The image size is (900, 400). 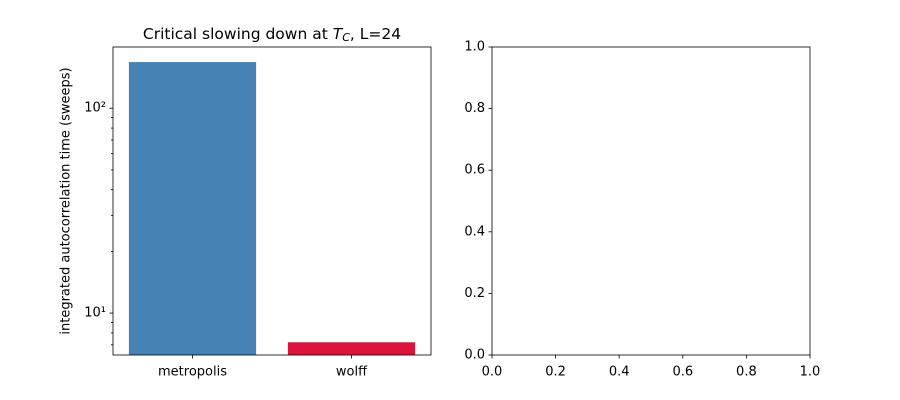 What do you see at coordinates (352, 372) in the screenshot?
I see `x-tick-label: wolff` at bounding box center [352, 372].